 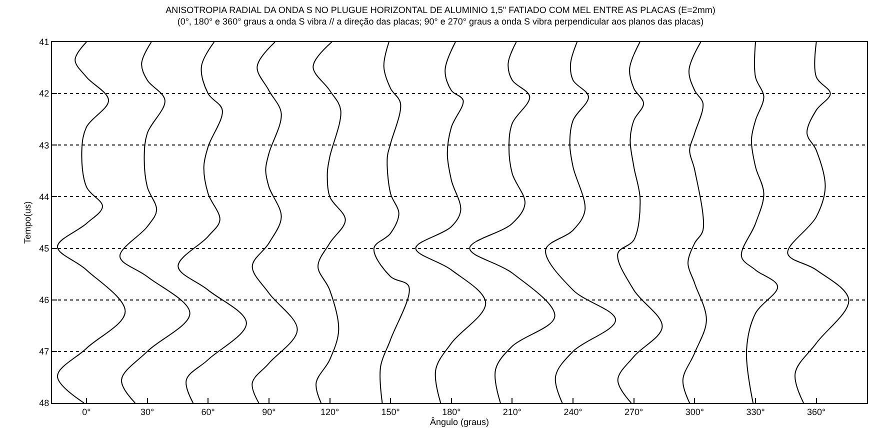 What do you see at coordinates (269, 411) in the screenshot?
I see `x-tick-label: 90°` at bounding box center [269, 411].